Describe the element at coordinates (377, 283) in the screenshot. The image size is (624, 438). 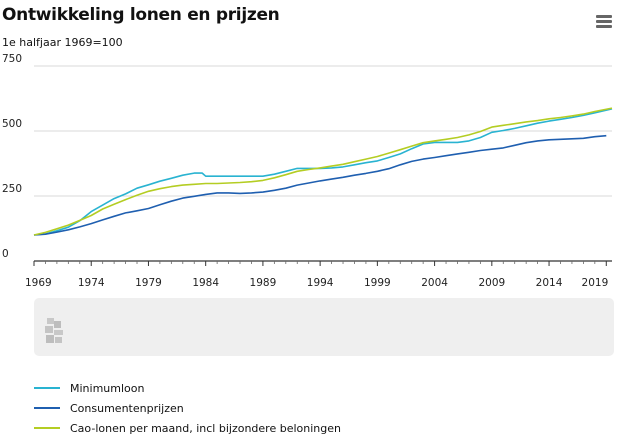
I see `x-tick-label: 1999` at that location.